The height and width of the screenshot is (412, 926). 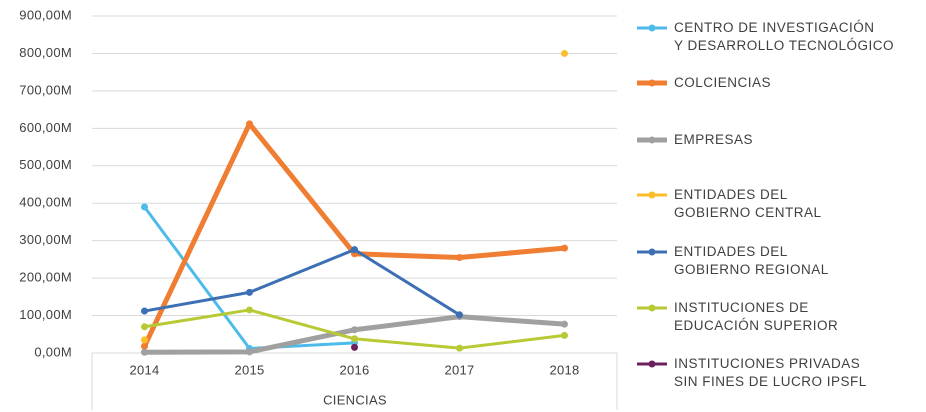 What do you see at coordinates (564, 369) in the screenshot?
I see `x-tick-label: 2018` at bounding box center [564, 369].